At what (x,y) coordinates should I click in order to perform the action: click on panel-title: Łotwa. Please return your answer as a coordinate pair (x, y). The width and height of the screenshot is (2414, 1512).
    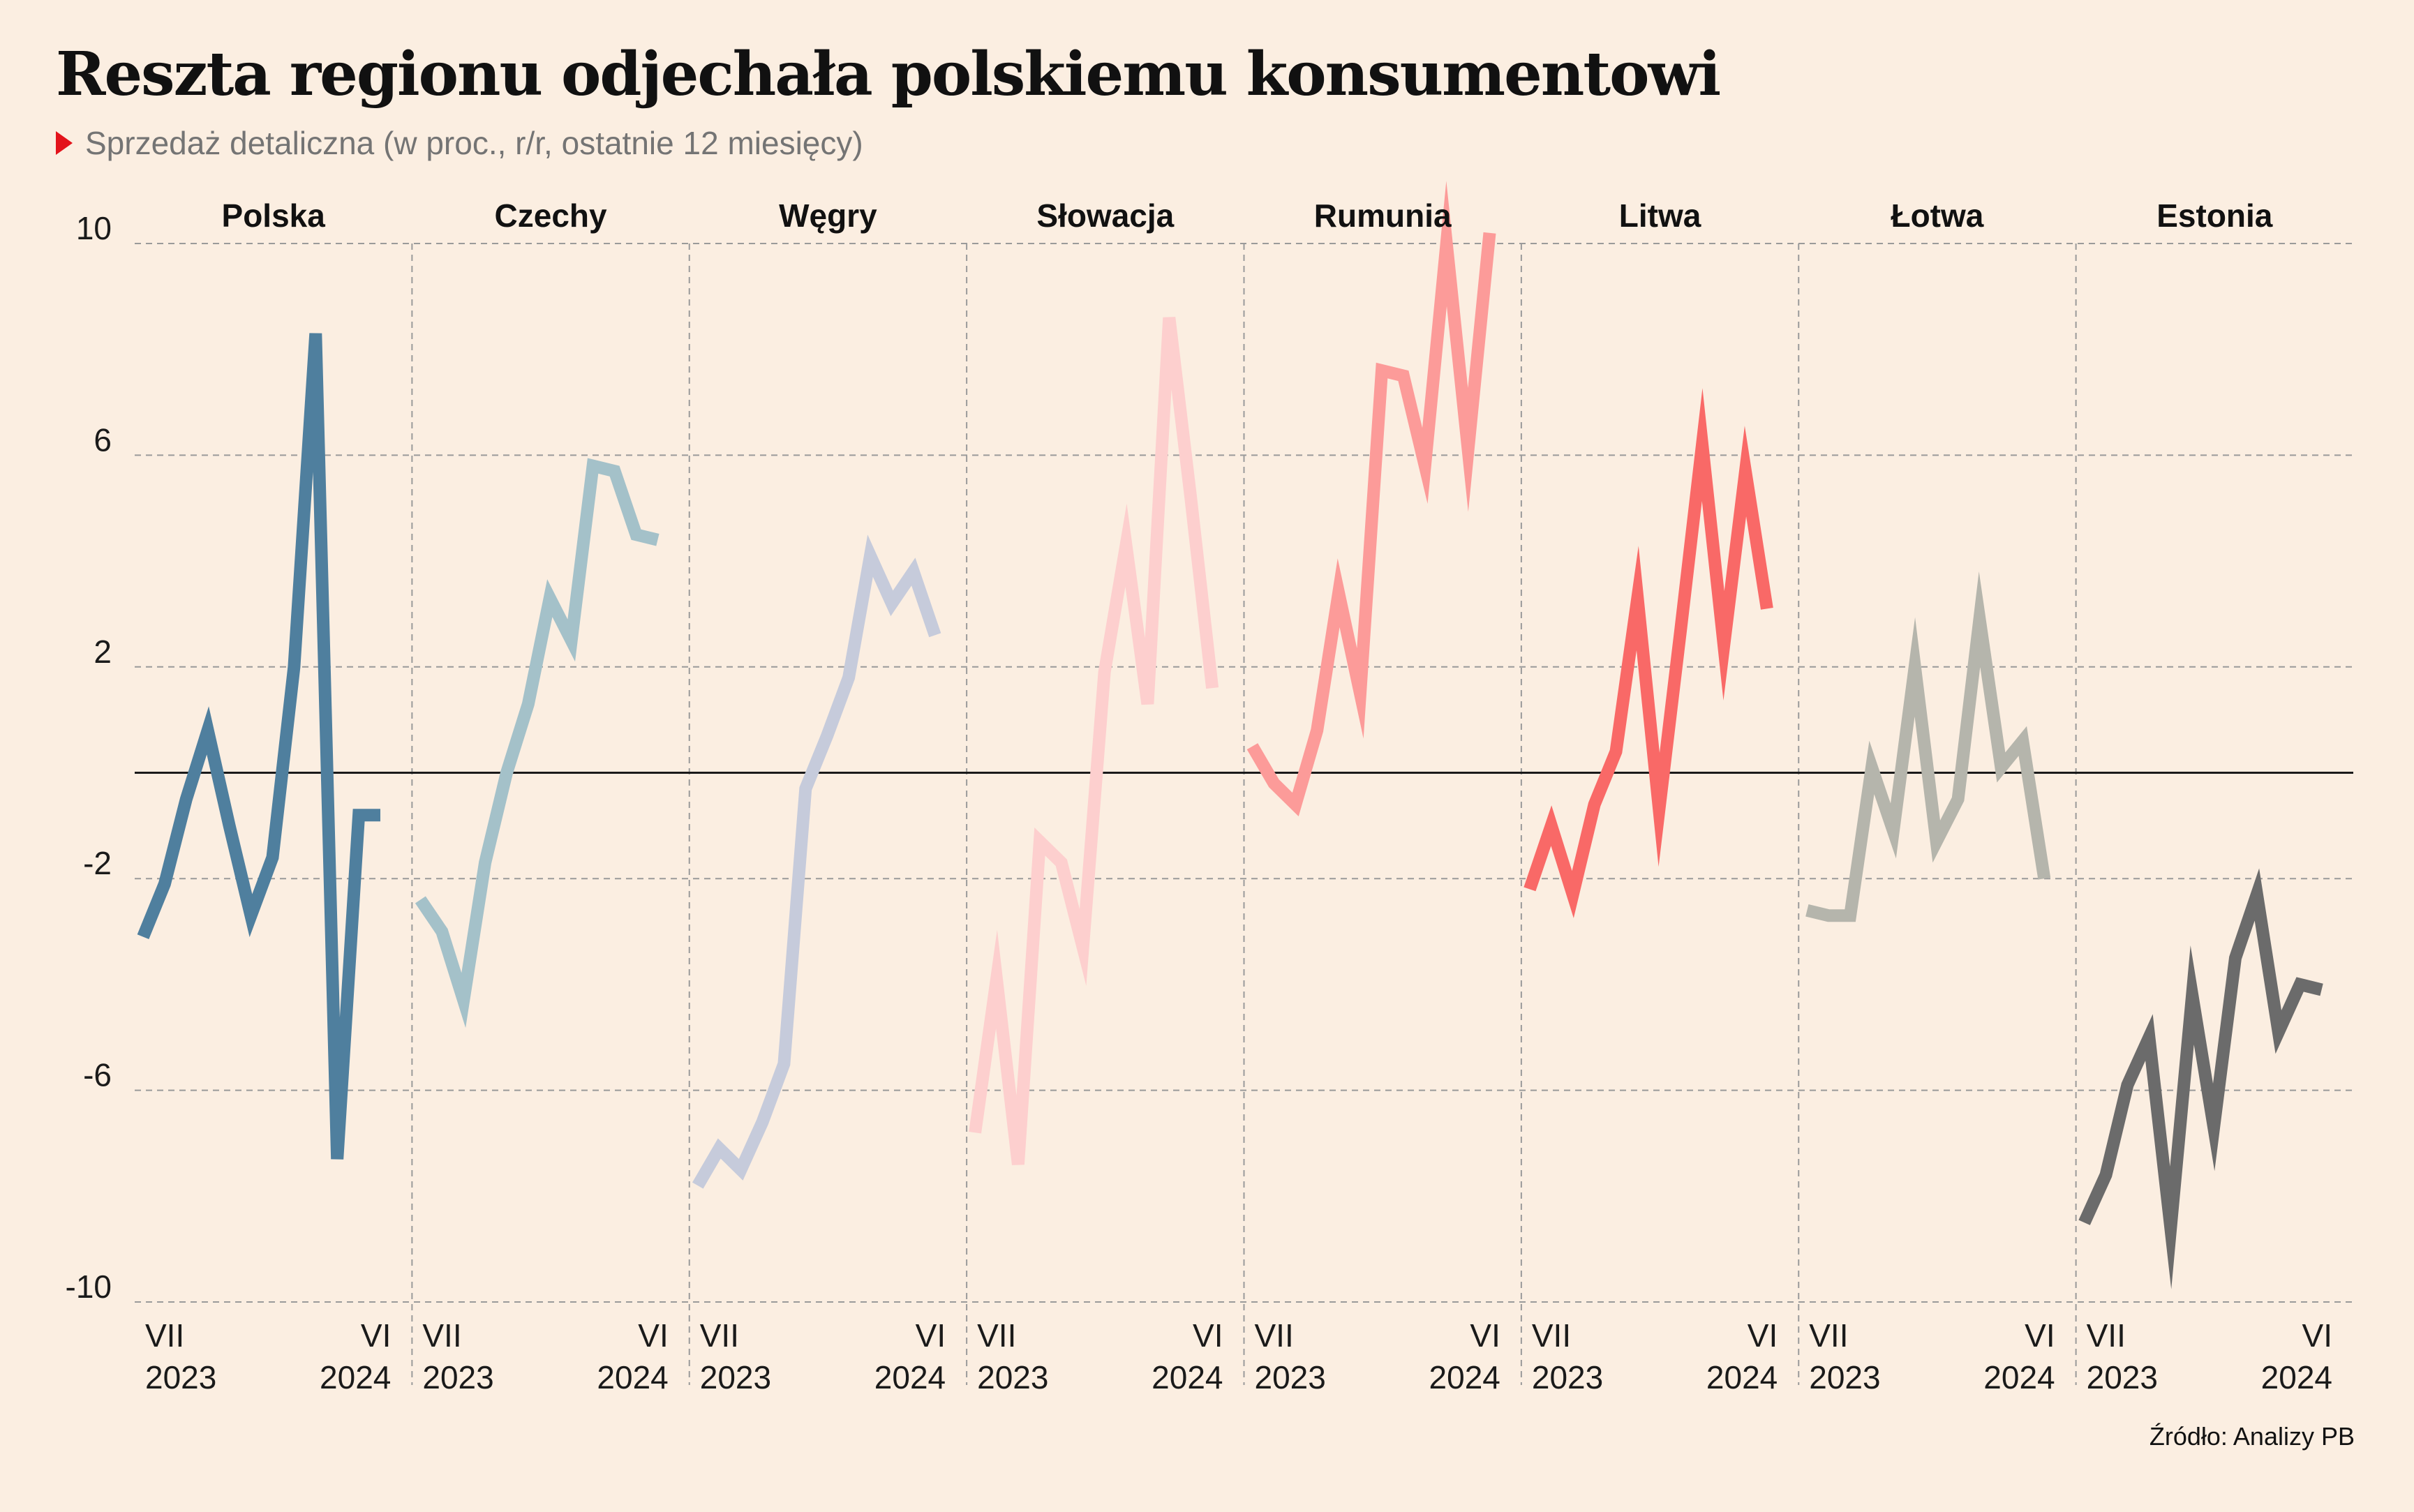
    Looking at the image, I should click on (1937, 215).